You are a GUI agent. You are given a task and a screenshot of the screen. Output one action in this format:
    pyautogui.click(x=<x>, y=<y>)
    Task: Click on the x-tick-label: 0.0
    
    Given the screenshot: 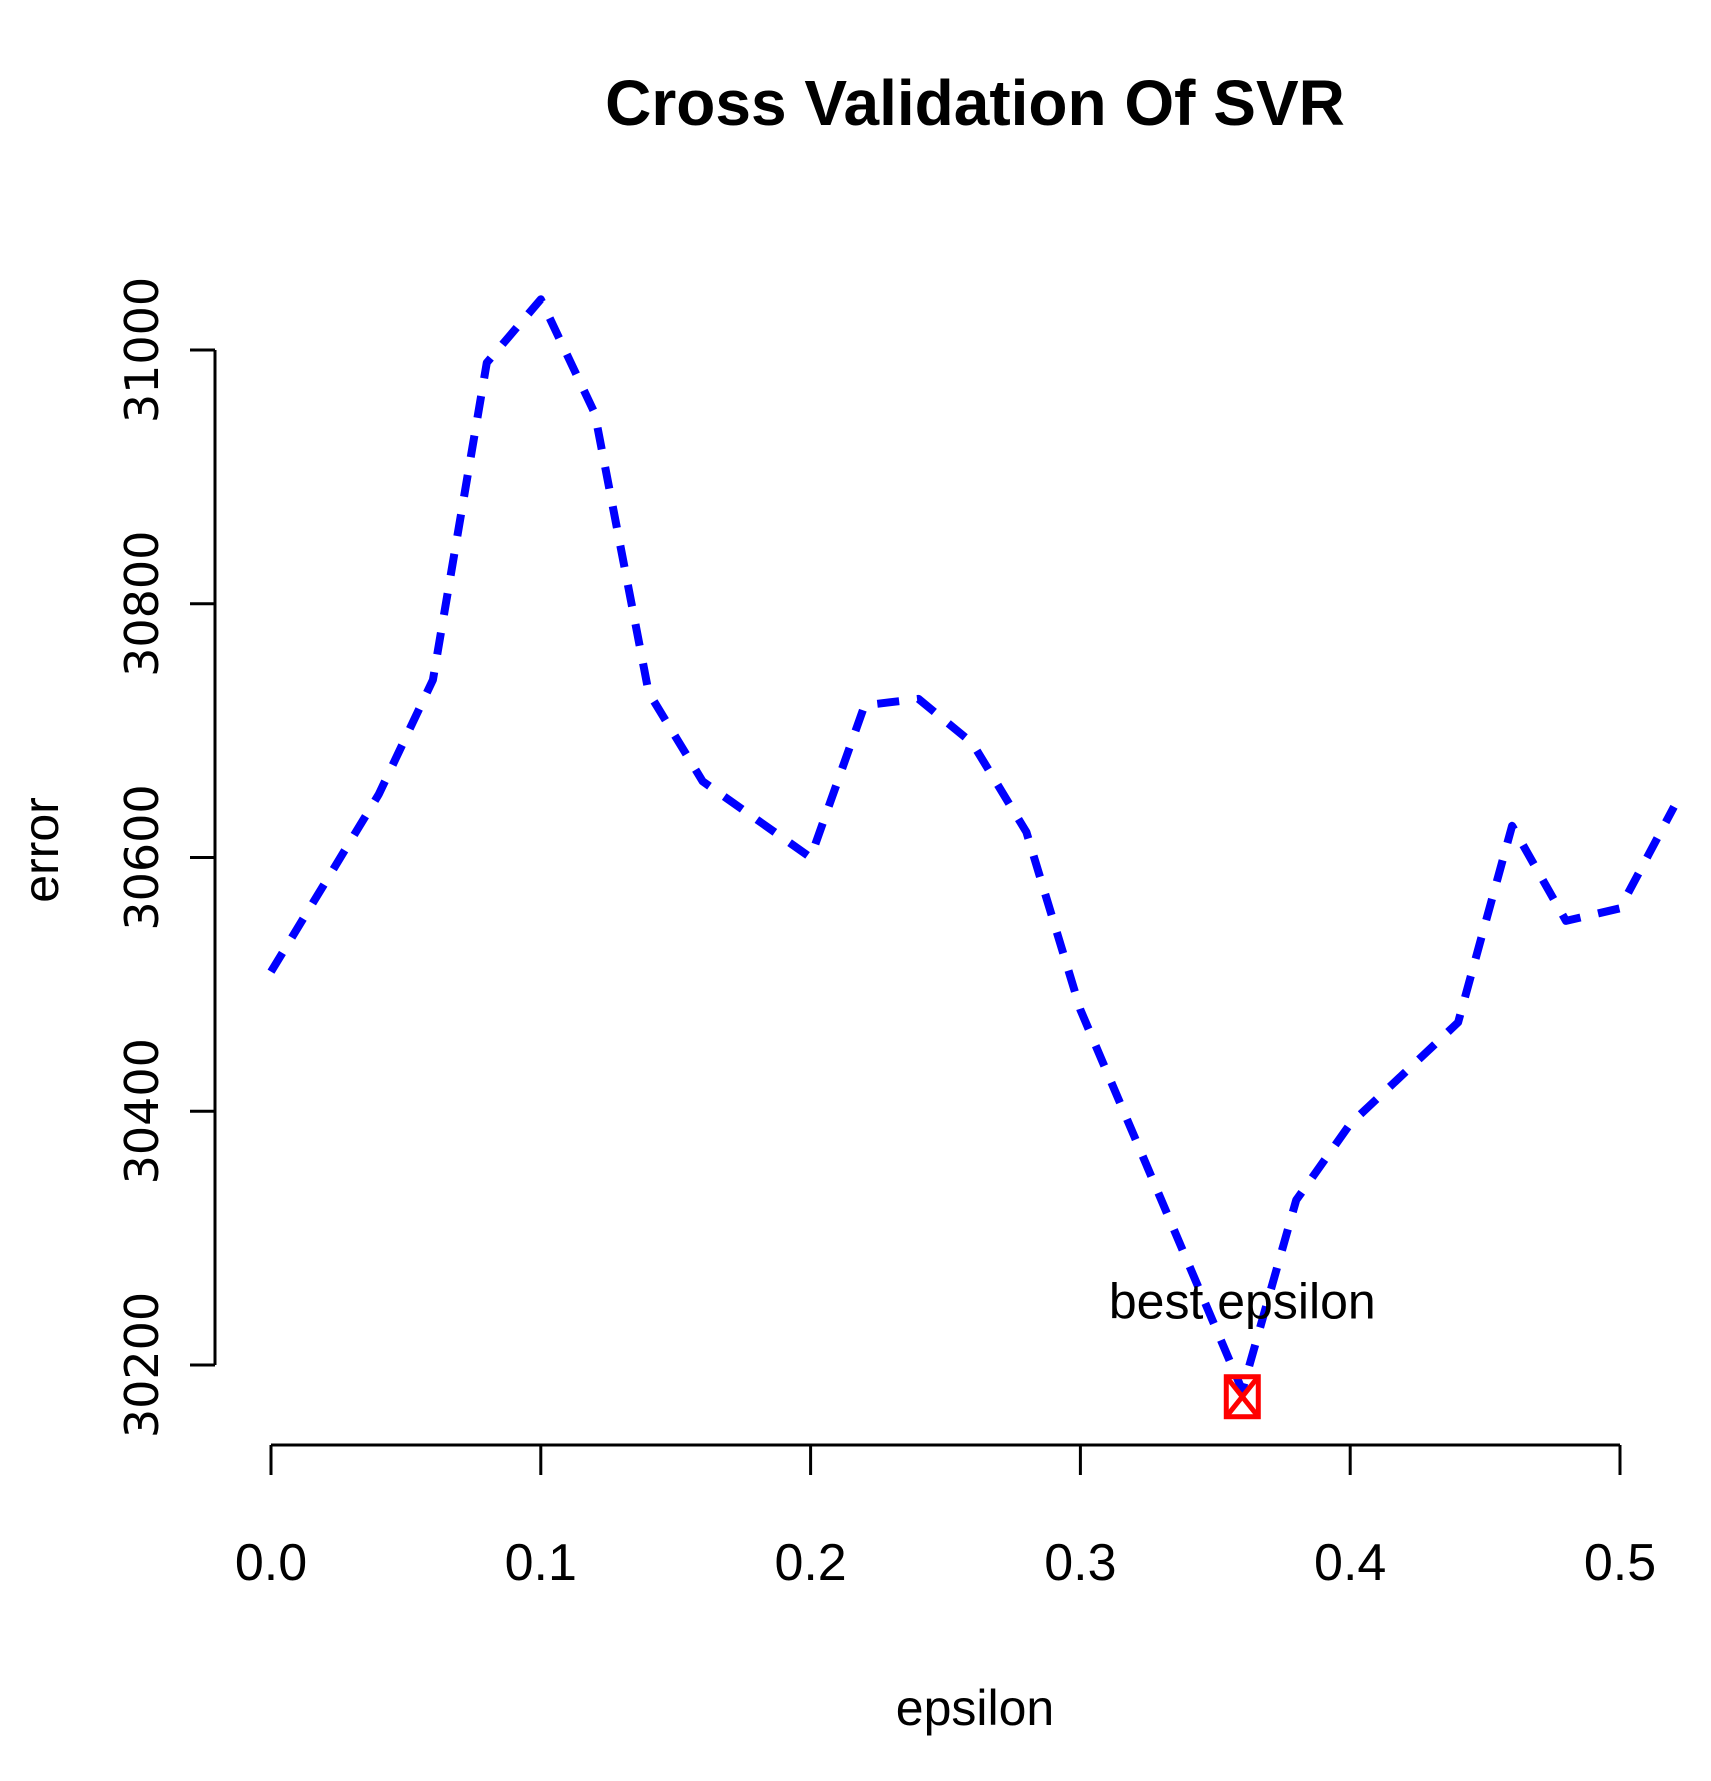 What is the action you would take?
    pyautogui.click(x=271, y=1563)
    